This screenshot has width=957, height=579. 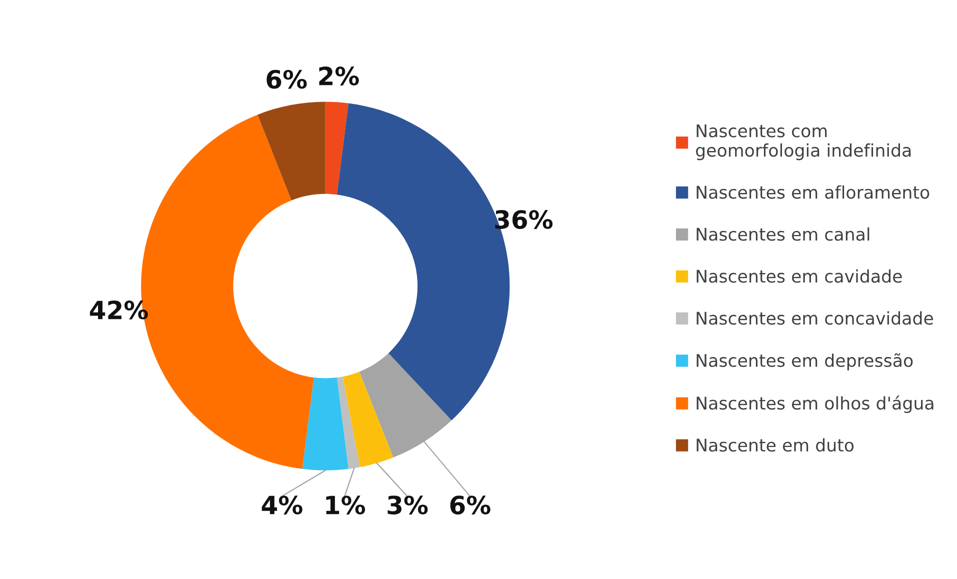 What do you see at coordinates (799, 276) in the screenshot?
I see `legend-label: Nascentes em cavidade` at bounding box center [799, 276].